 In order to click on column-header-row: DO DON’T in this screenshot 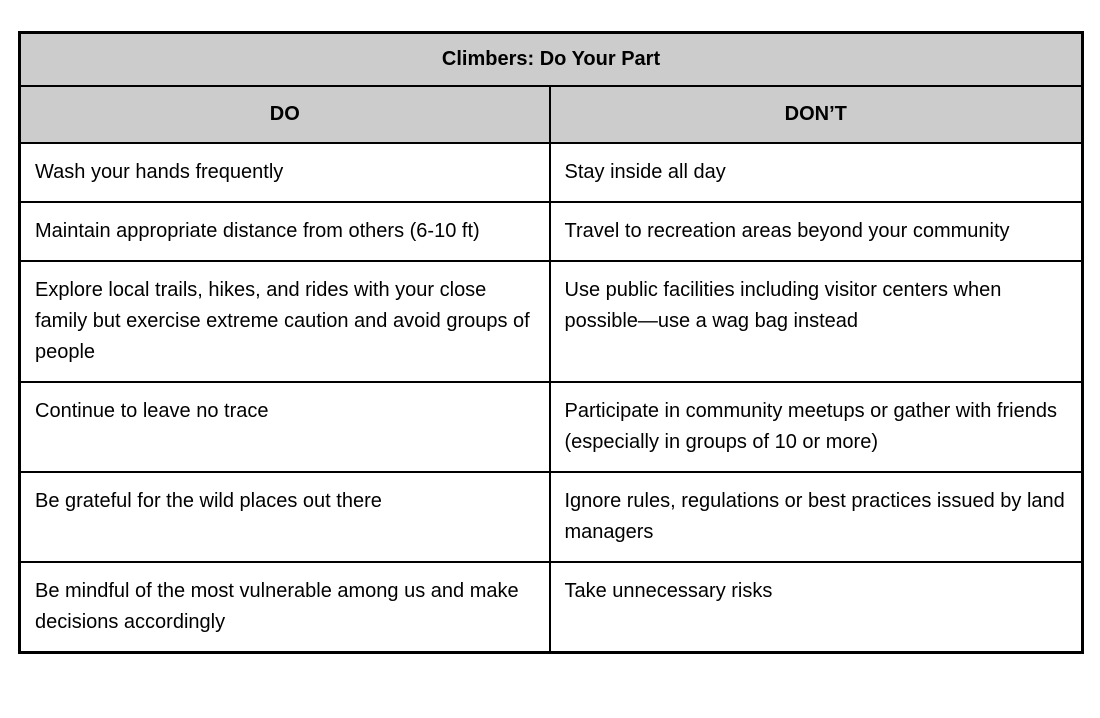, I will do `click(551, 114)`.